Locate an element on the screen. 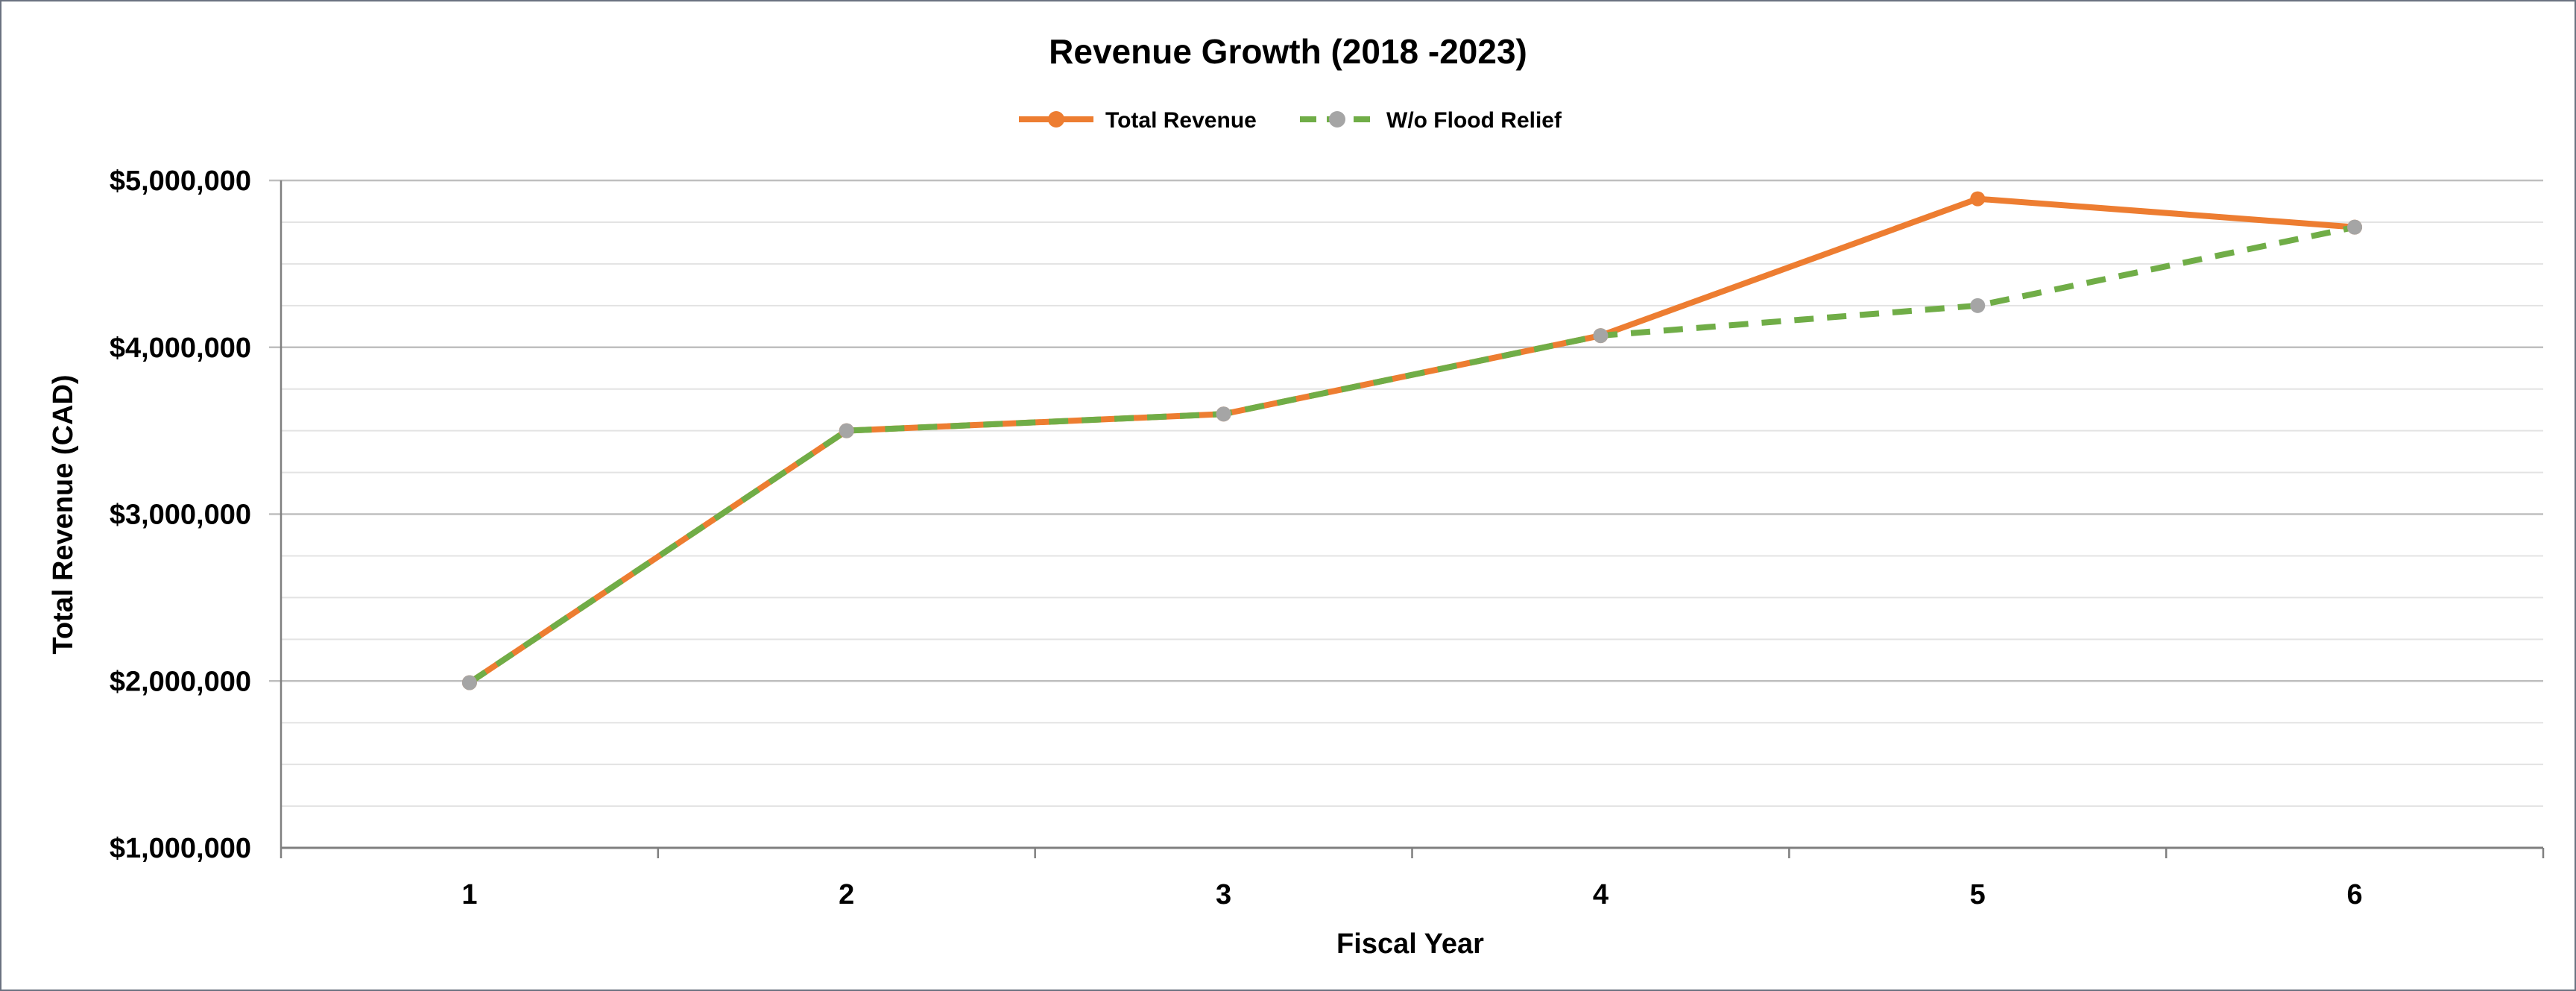 This screenshot has height=991, width=2576. data-point-total-revenue is located at coordinates (1978, 199).